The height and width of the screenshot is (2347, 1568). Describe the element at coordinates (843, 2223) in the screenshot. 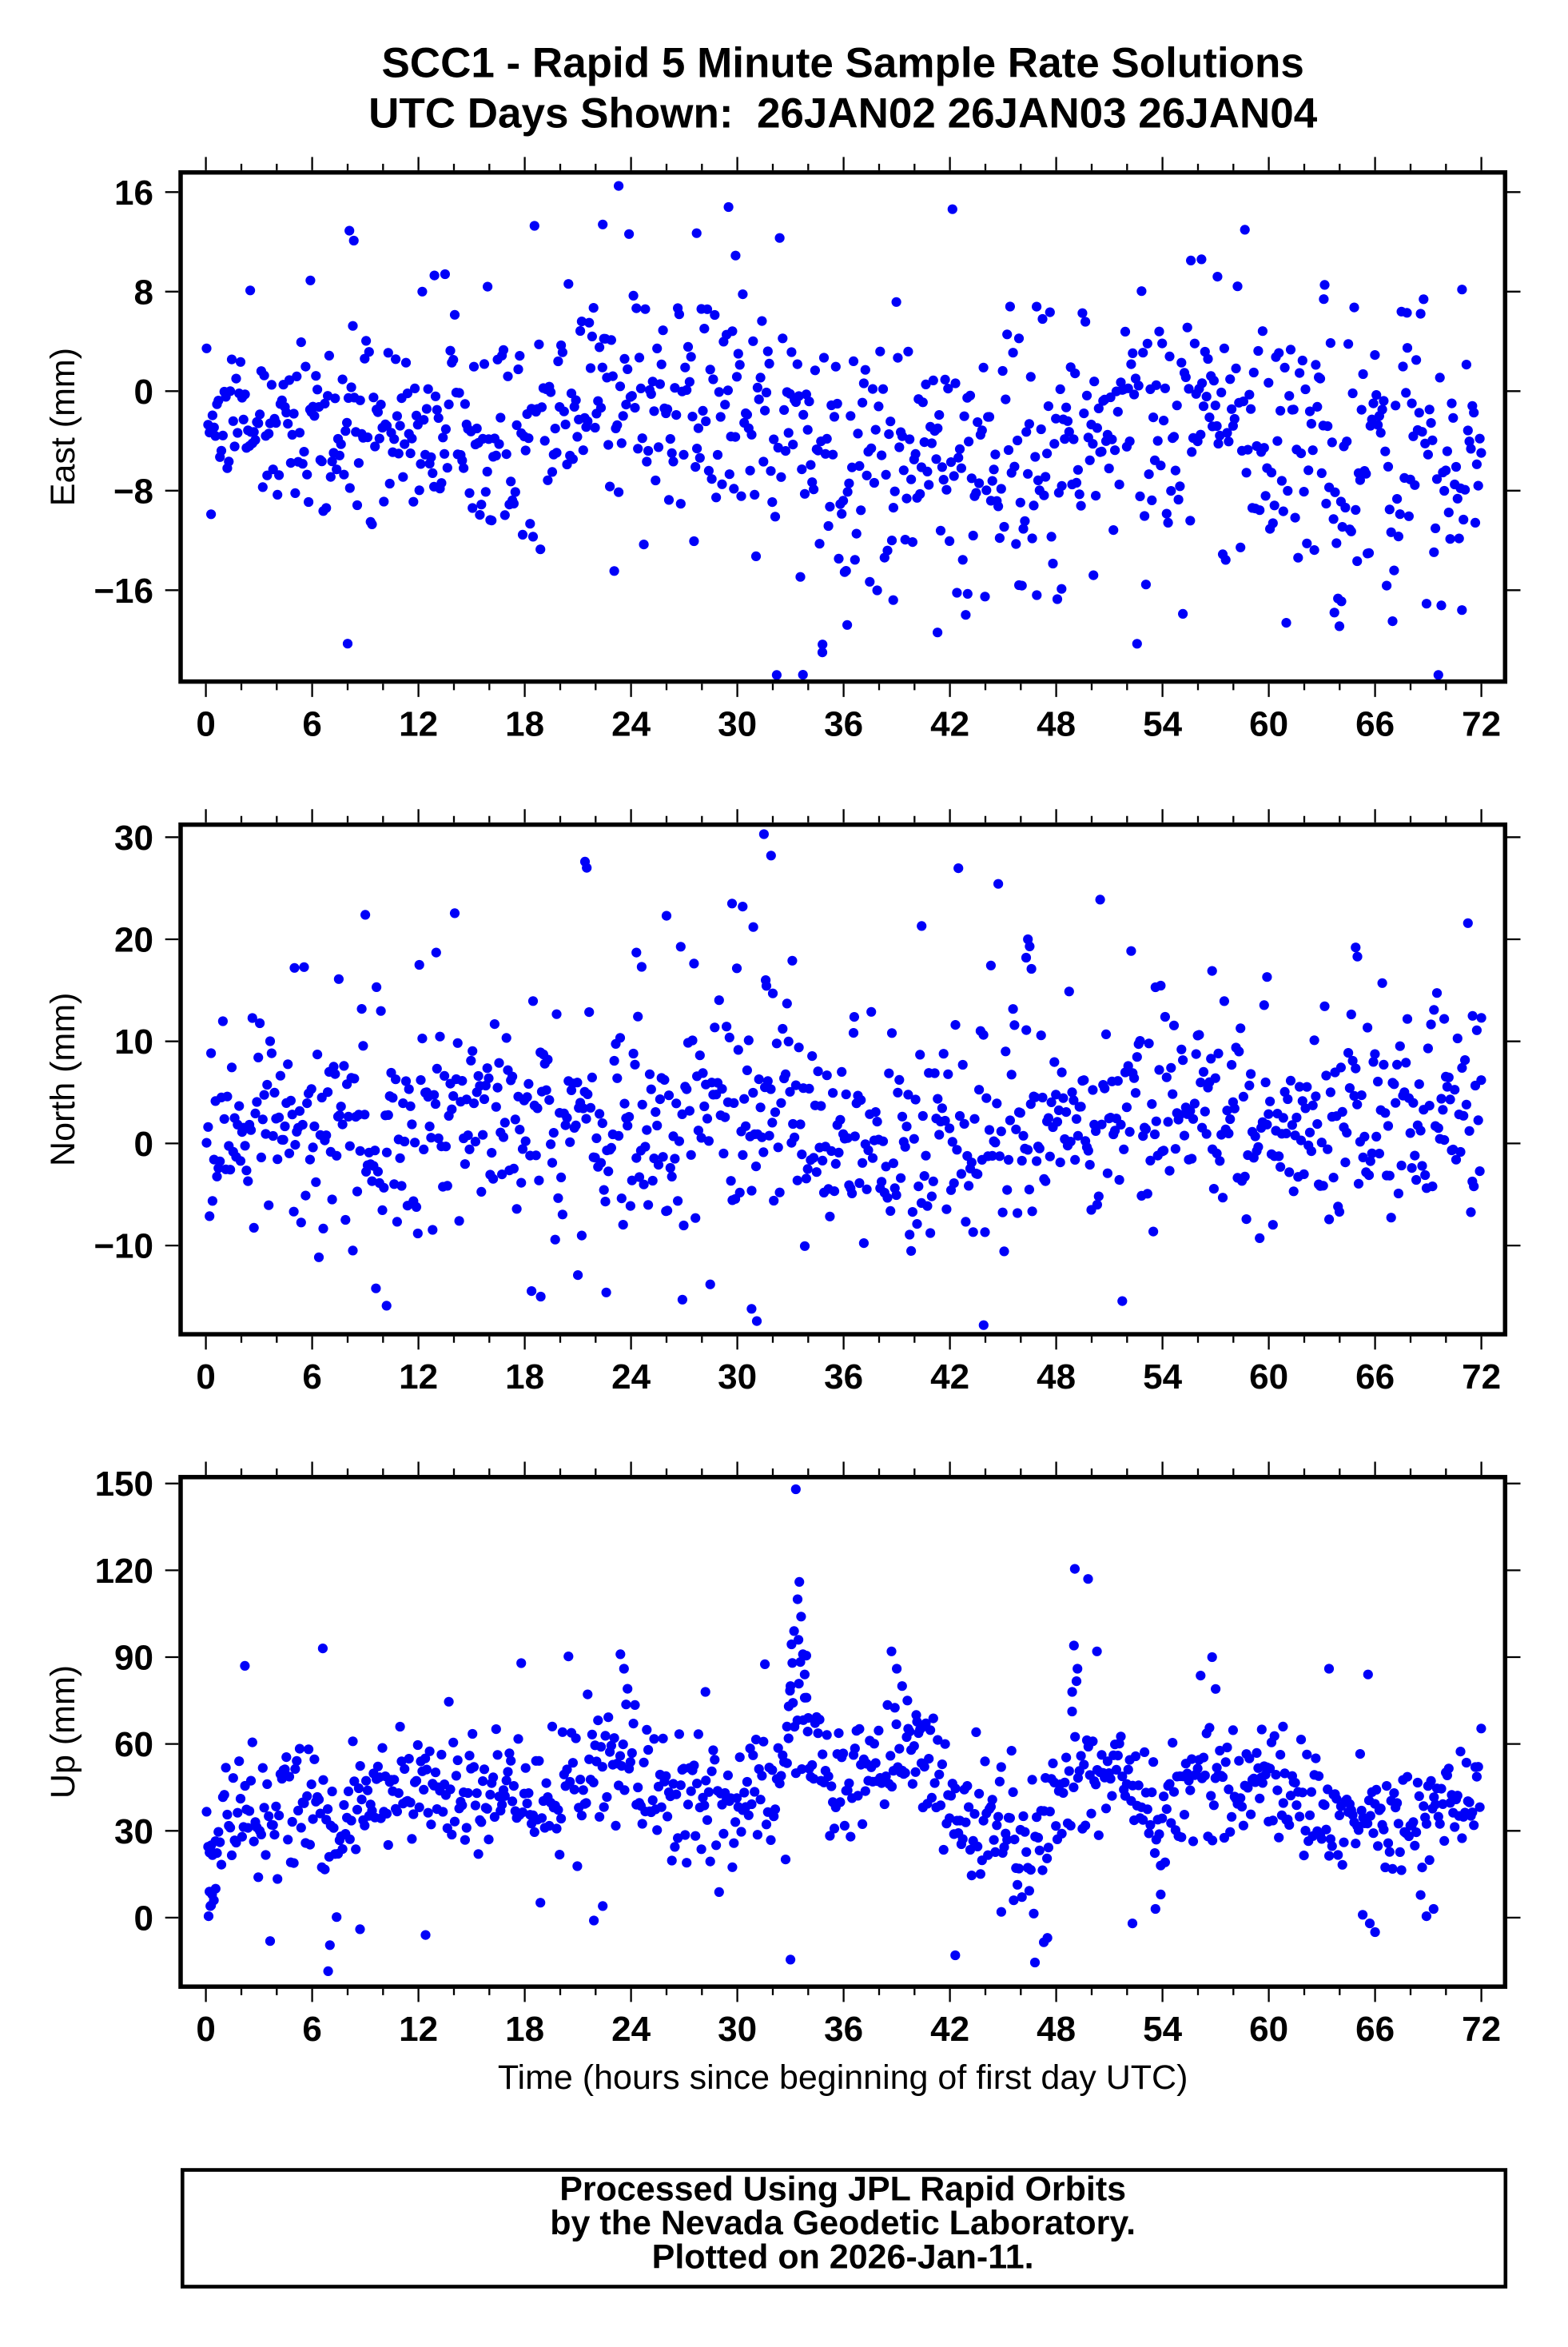

I see `svg-text:by the Nevada Geodetic Laborat: by the Nevada Geodetic Laboratory.` at that location.